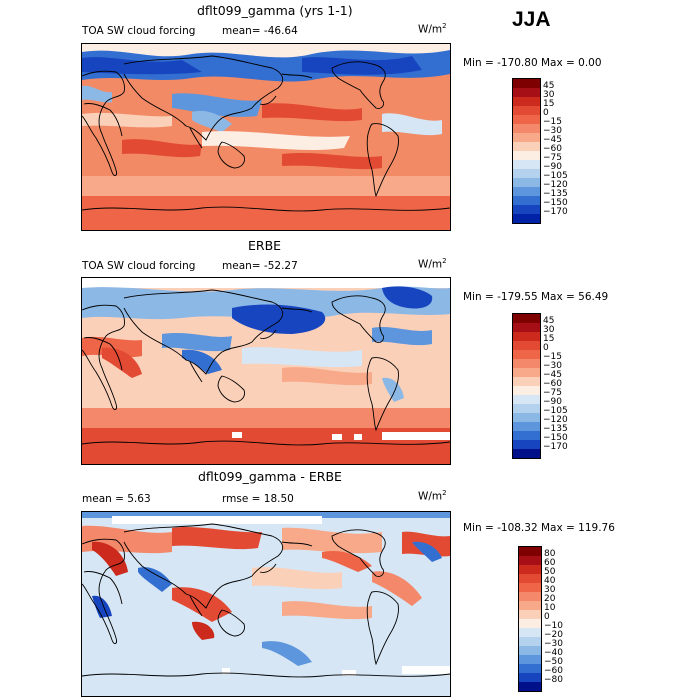 The height and width of the screenshot is (700, 700). Describe the element at coordinates (265, 245) in the screenshot. I see `panel-2-title: ERBE` at that location.